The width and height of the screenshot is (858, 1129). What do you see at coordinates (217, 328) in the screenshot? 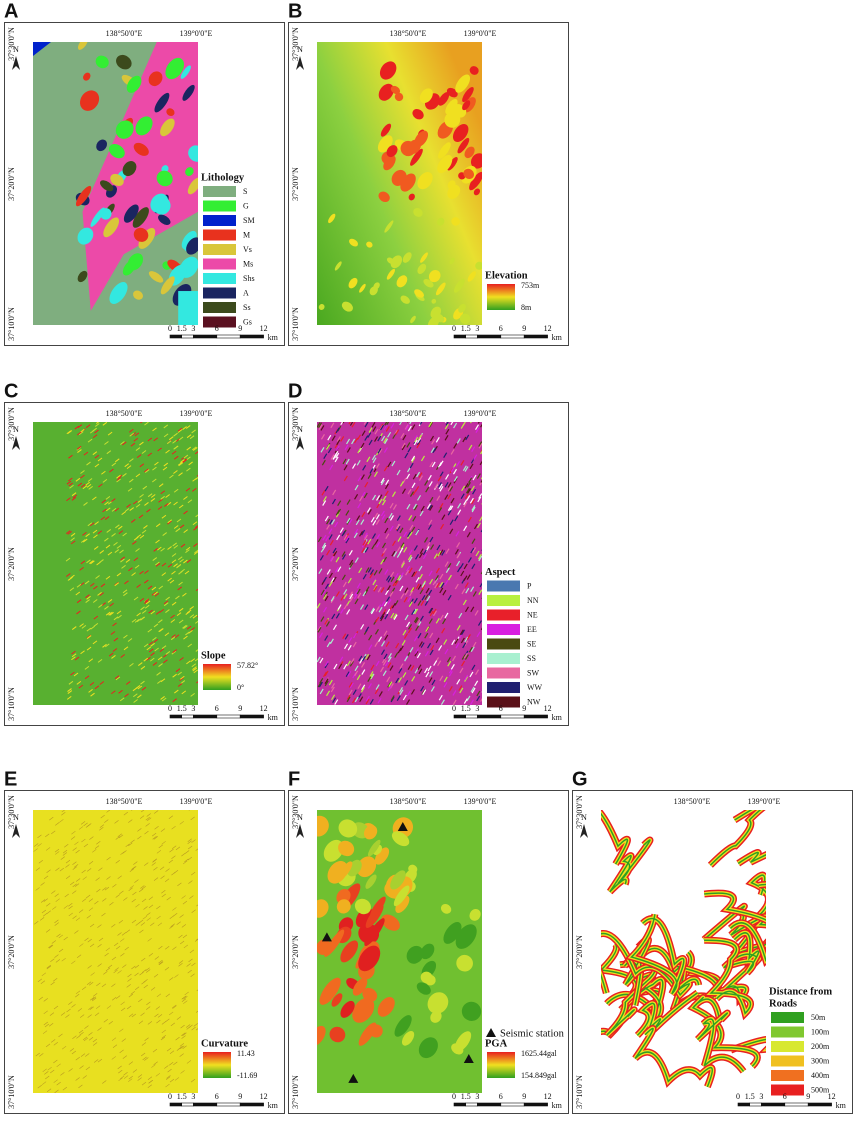
I see `scale-label: 6` at bounding box center [217, 328].